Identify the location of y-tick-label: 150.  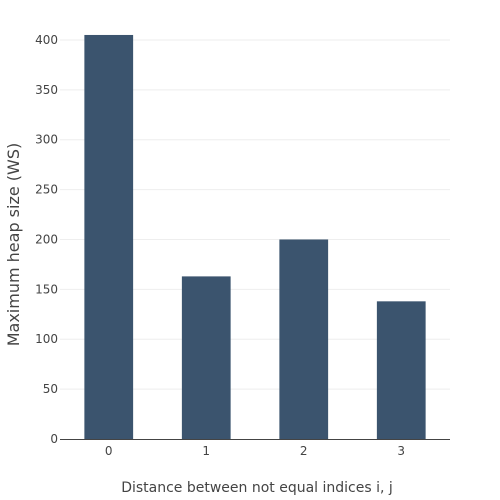
(46, 289).